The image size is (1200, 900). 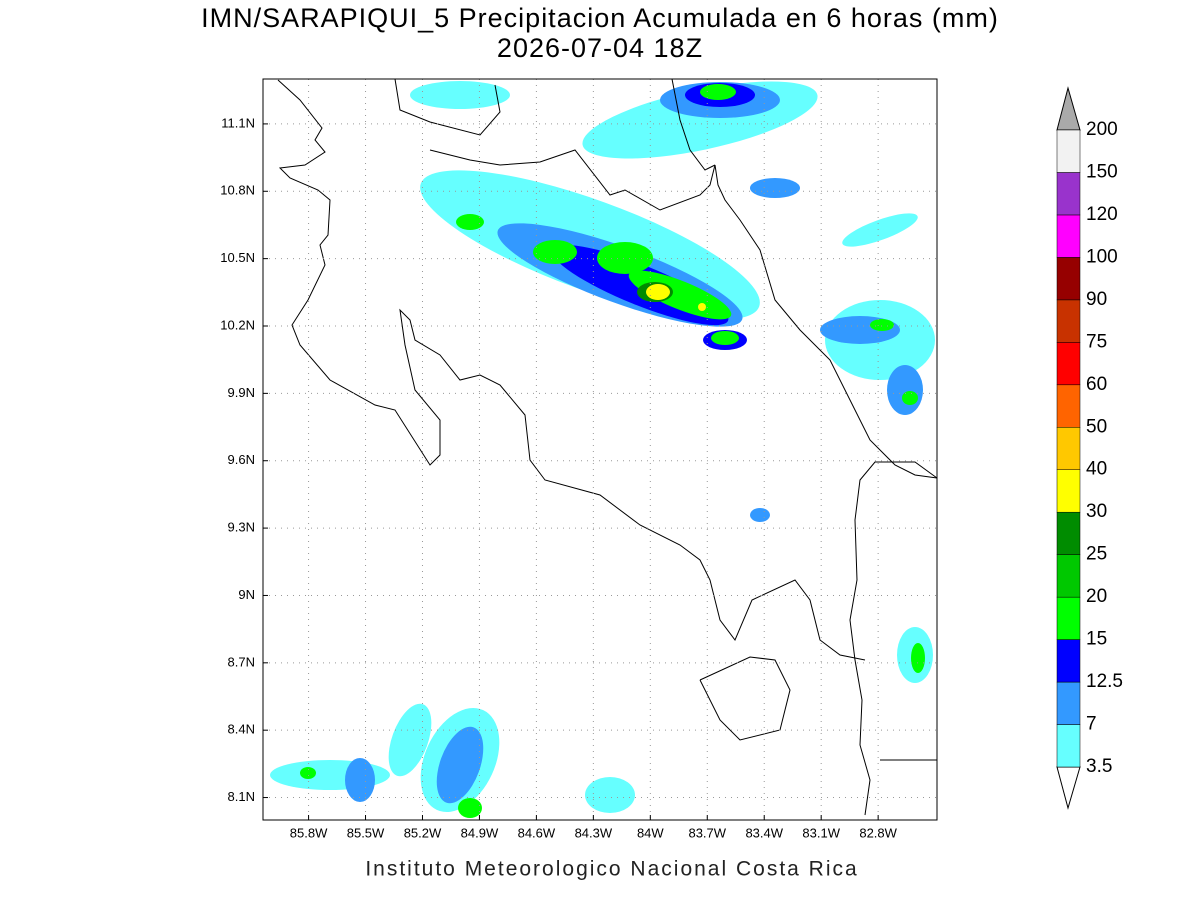 I want to click on x-tick-label: 82.8W, so click(x=878, y=832).